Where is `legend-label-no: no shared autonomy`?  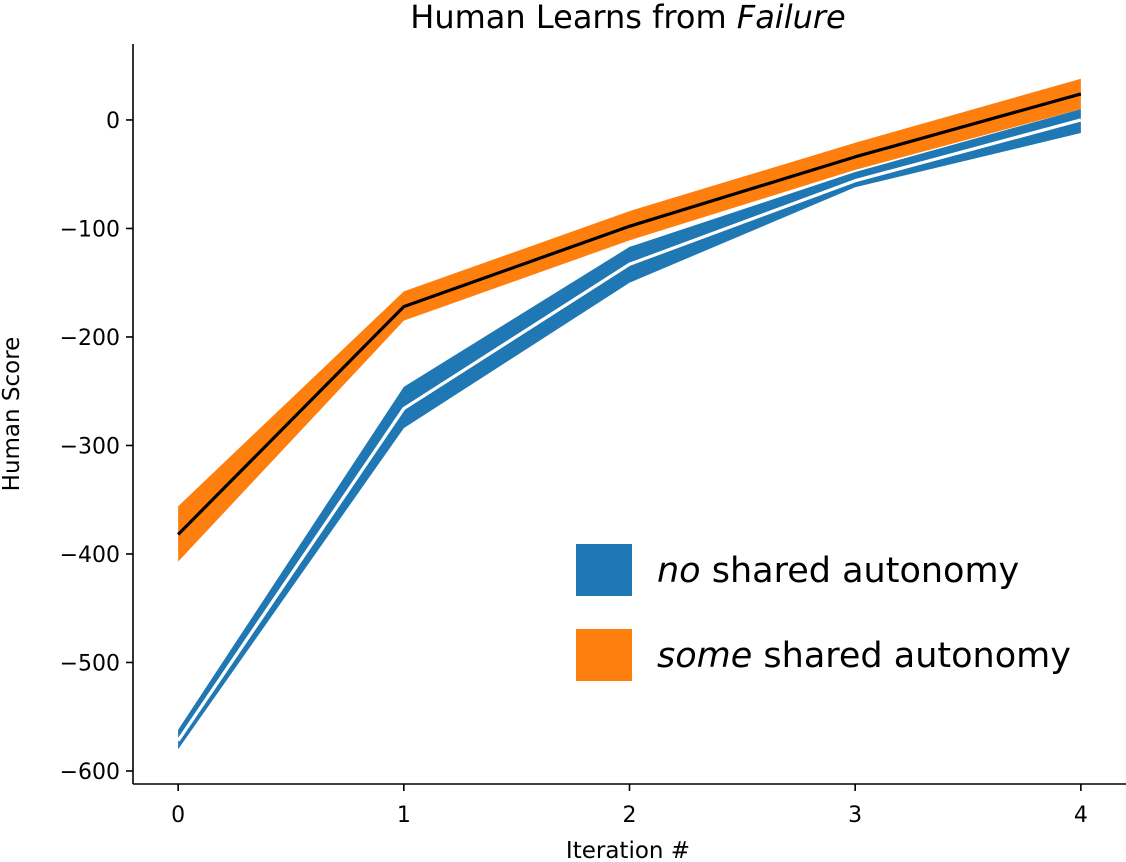
legend-label-no: no shared autonomy is located at coordinates (838, 571).